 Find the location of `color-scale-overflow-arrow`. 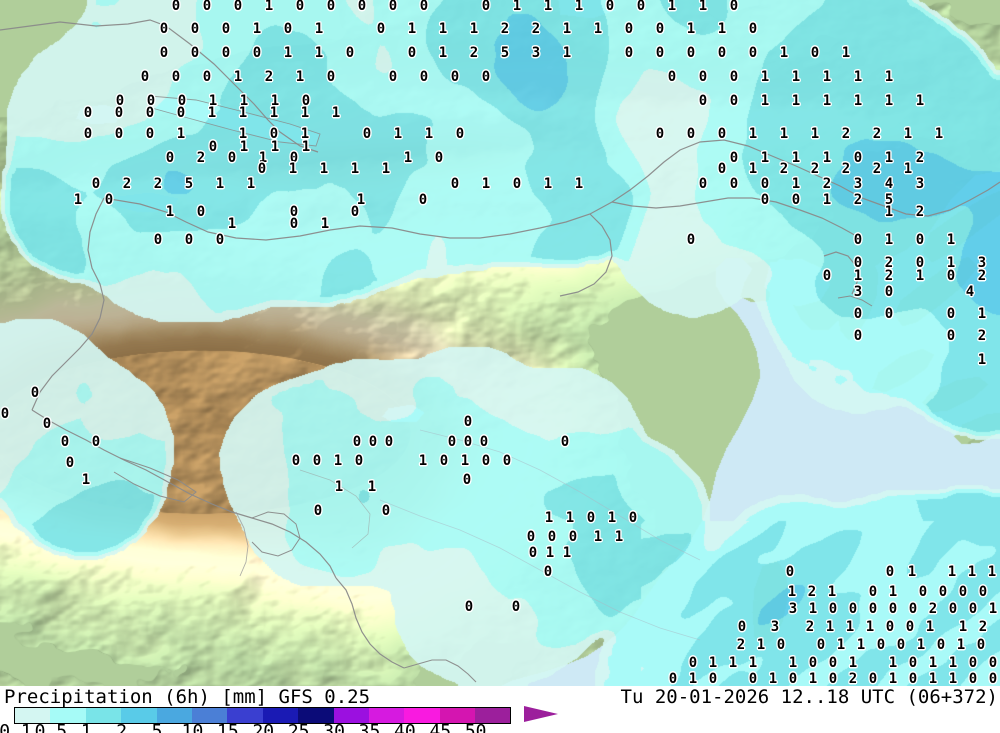

color-scale-overflow-arrow is located at coordinates (541, 714).